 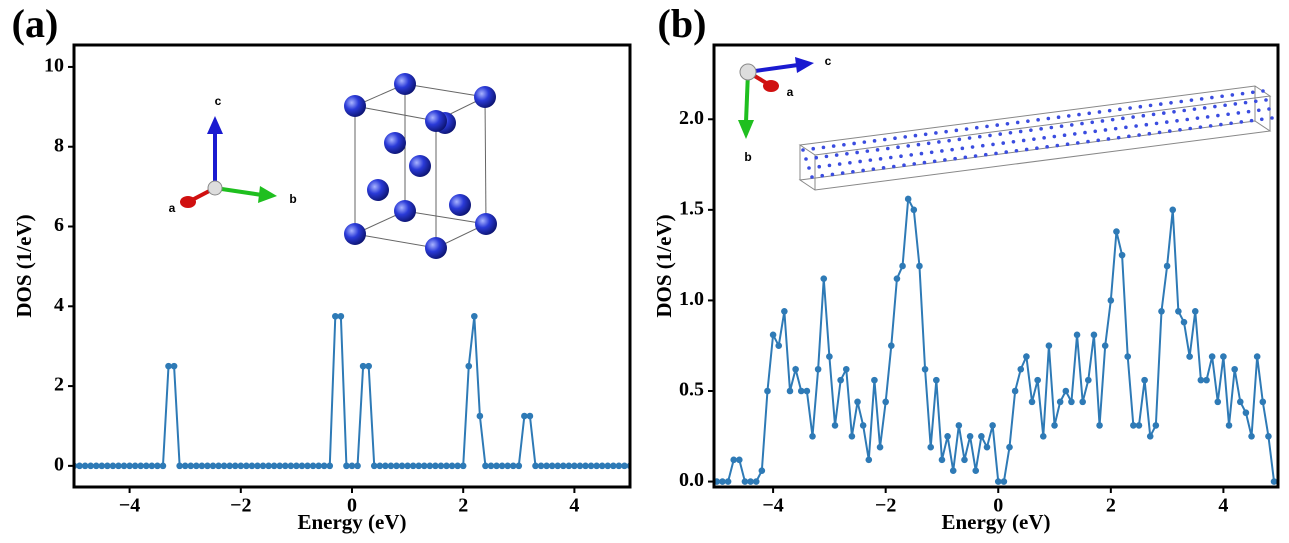 What do you see at coordinates (35, 23) in the screenshot?
I see `panel-label: (a)` at bounding box center [35, 23].